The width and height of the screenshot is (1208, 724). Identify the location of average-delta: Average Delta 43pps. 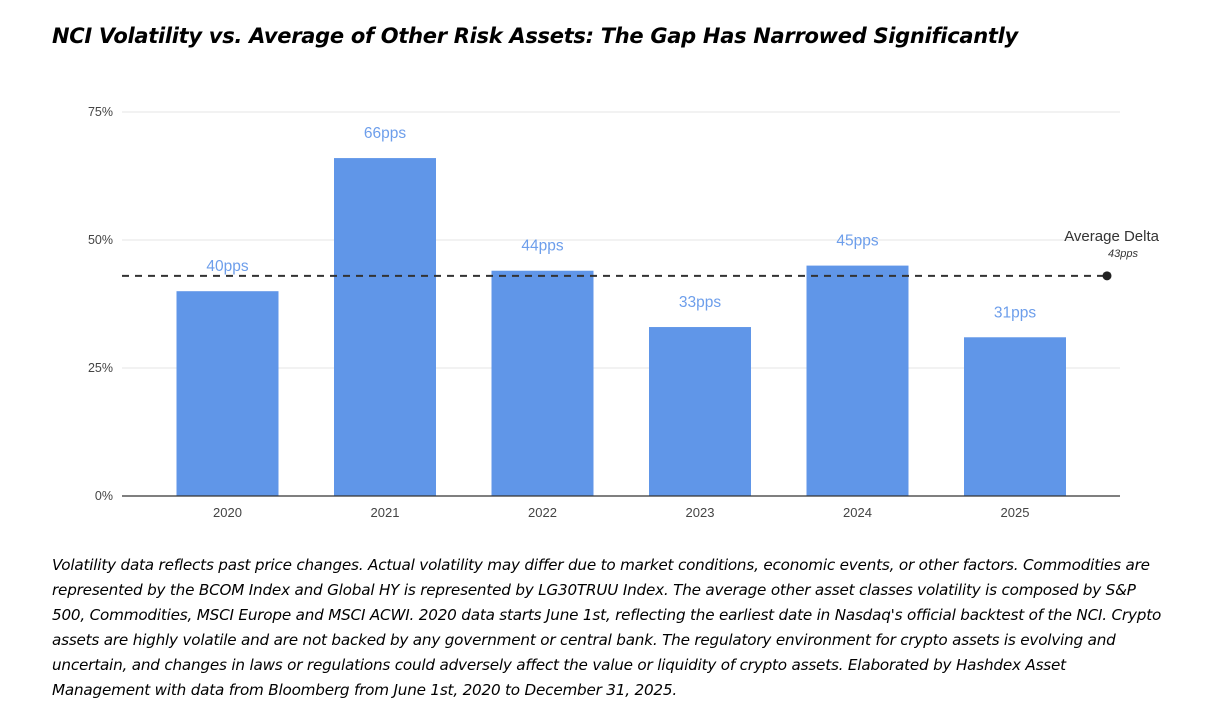
(641, 254).